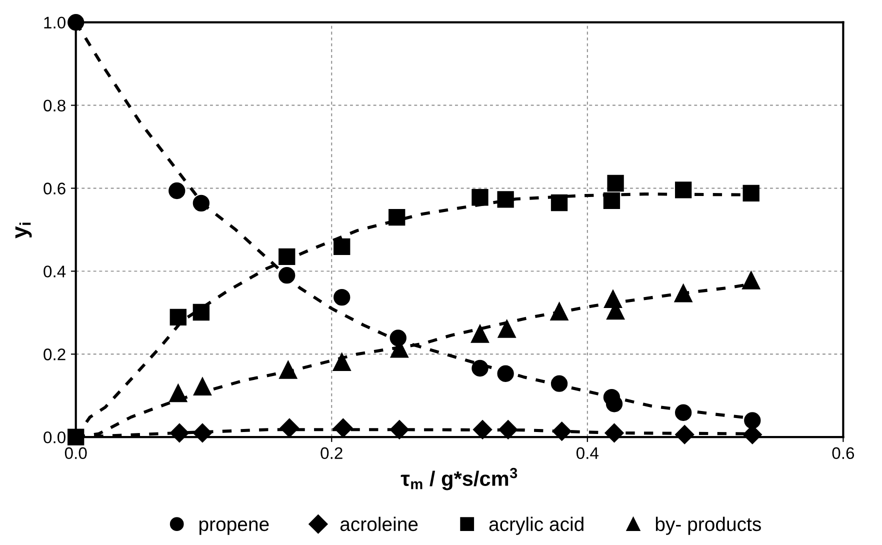 The height and width of the screenshot is (545, 882). Describe the element at coordinates (55, 437) in the screenshot. I see `y-tick-label: 0.0` at that location.